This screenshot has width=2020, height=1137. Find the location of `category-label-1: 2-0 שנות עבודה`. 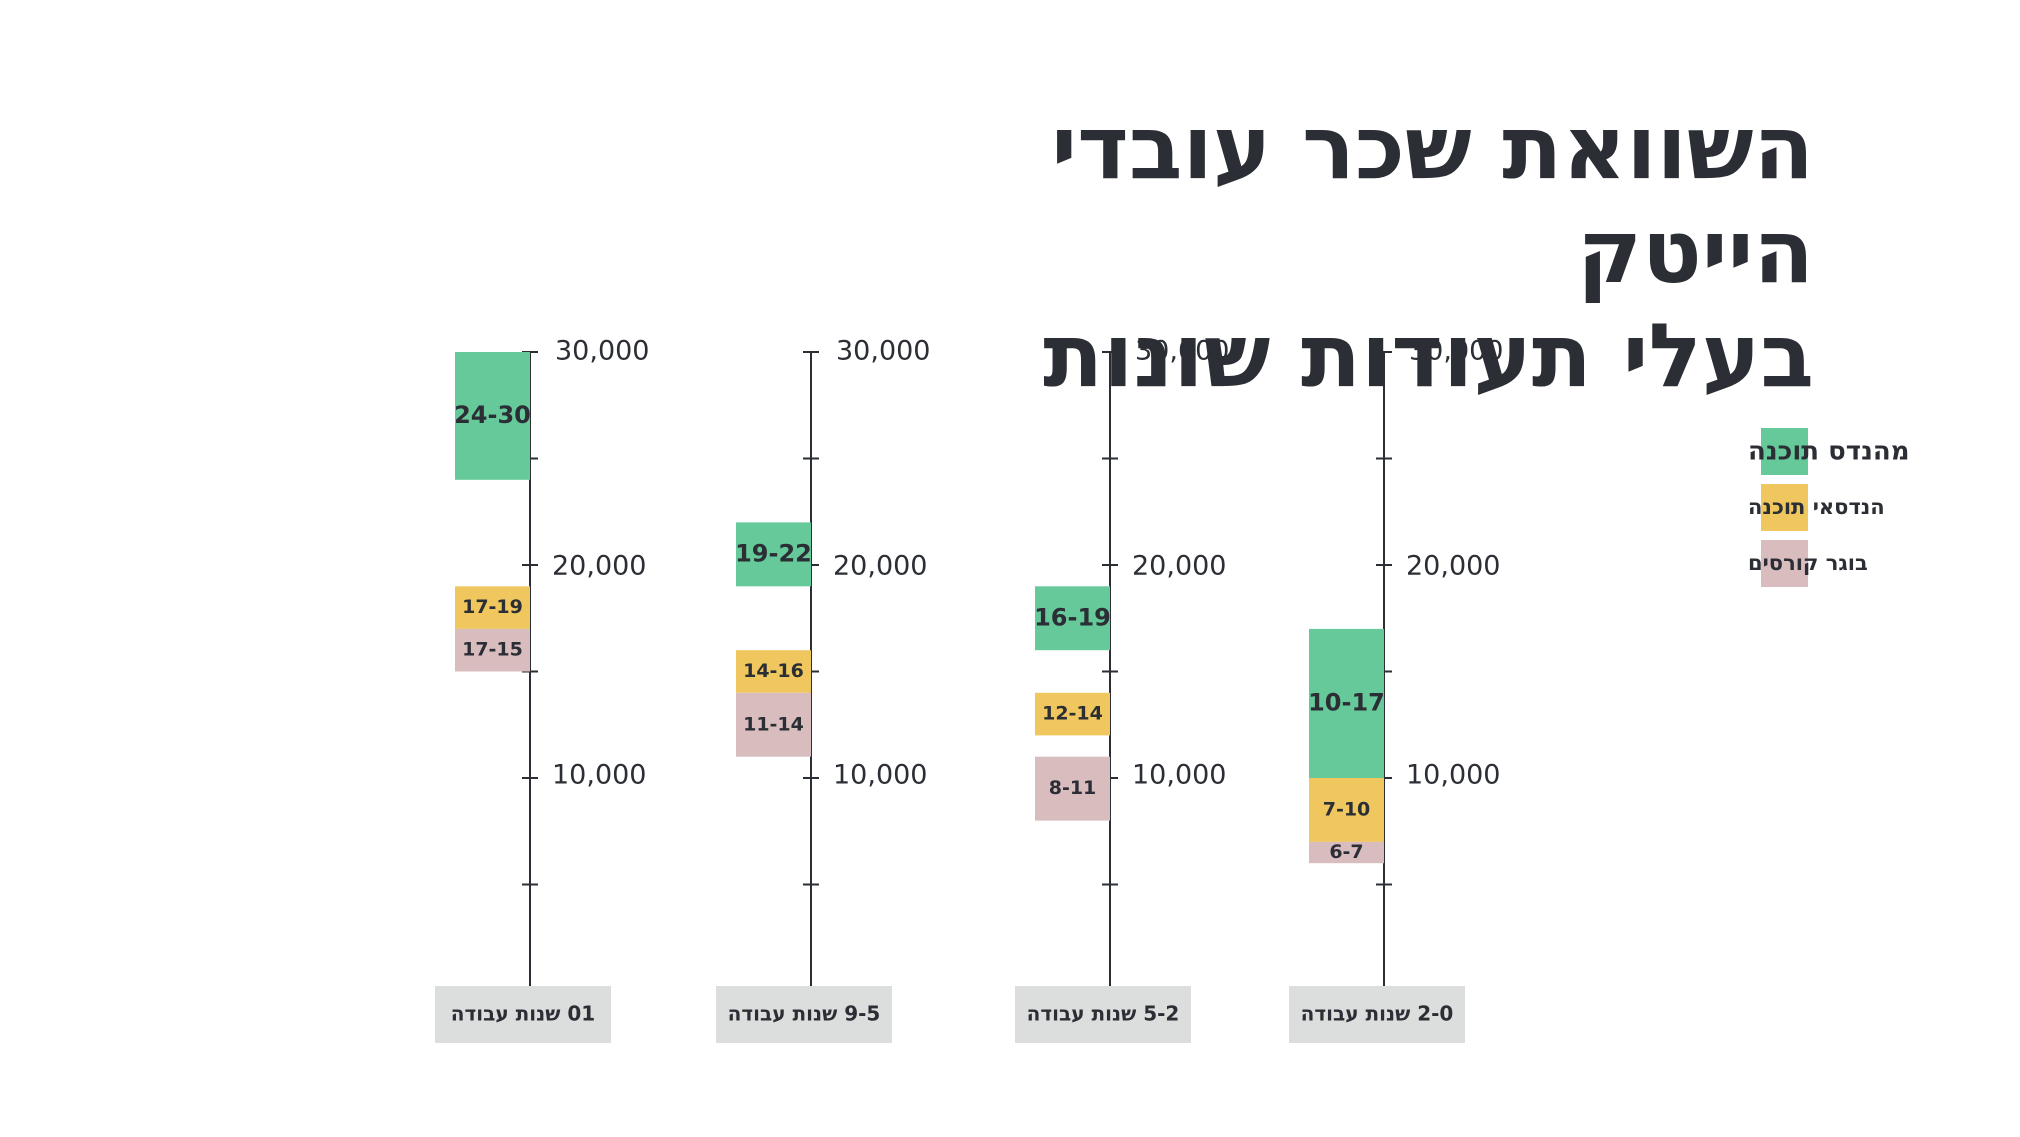

category-label-1: 2-0 שנות עבודה is located at coordinates (1377, 1014).